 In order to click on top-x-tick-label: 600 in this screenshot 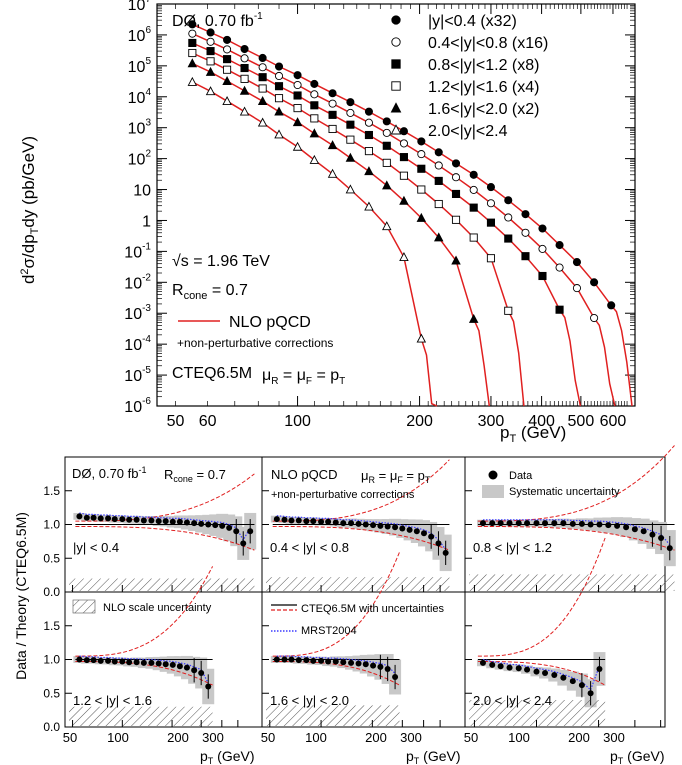, I will do `click(613, 421)`.